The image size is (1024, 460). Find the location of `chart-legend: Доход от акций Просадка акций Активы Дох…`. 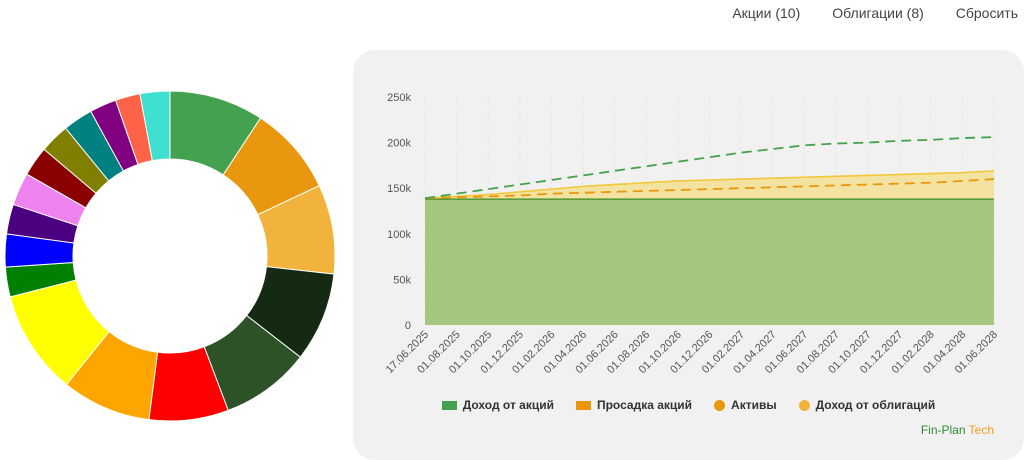

chart-legend: Доход от акций Просадка акций Активы Дох… is located at coordinates (688, 405).